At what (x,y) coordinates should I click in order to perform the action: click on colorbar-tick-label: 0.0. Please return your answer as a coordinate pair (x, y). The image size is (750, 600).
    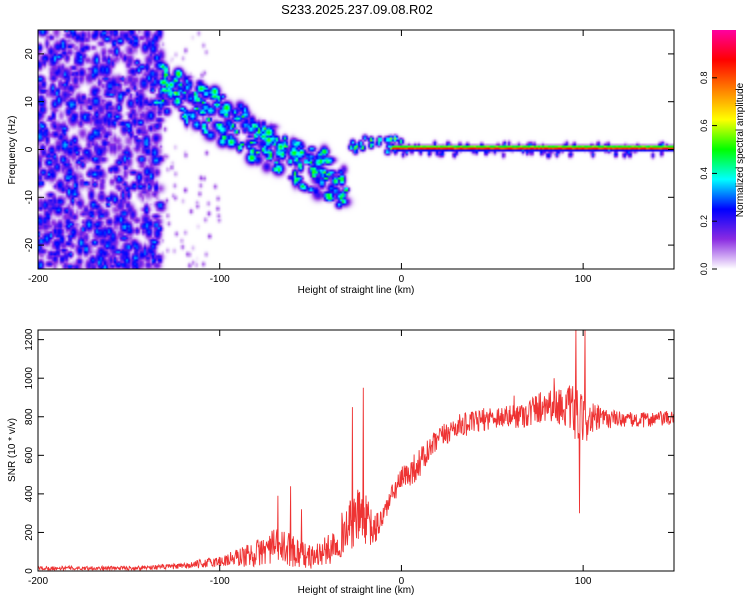
    Looking at the image, I should click on (704, 269).